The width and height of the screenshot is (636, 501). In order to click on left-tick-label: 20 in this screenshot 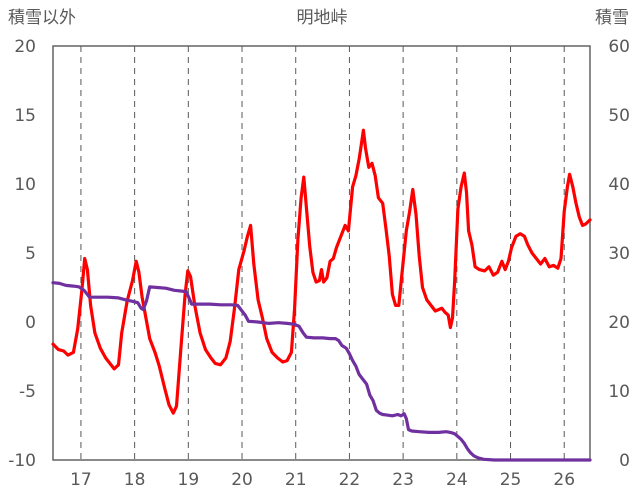, I will do `click(25, 47)`.